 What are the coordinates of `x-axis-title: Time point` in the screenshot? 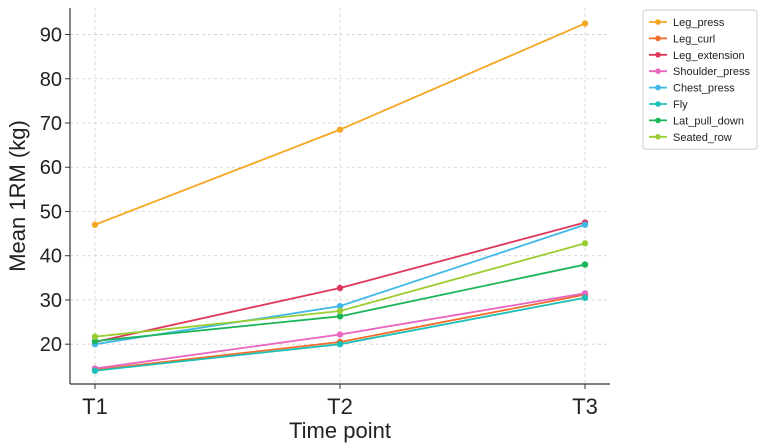 It's located at (340, 430).